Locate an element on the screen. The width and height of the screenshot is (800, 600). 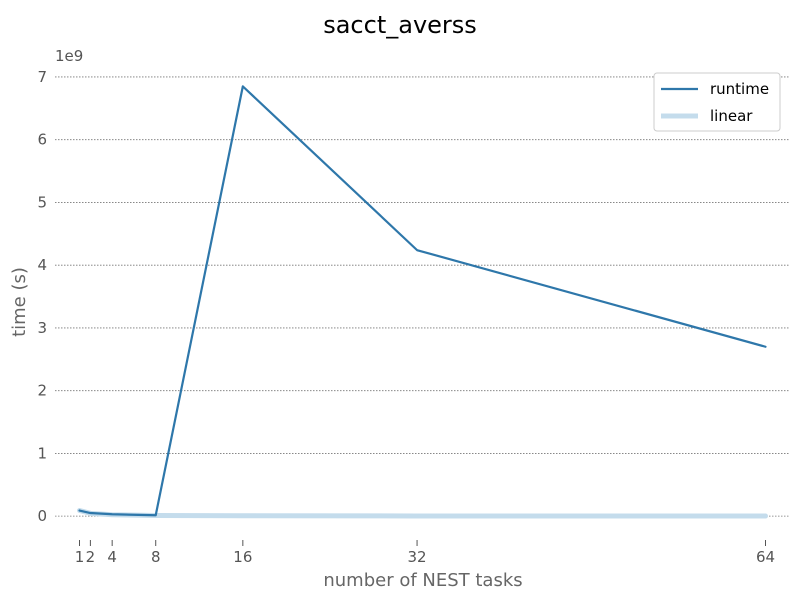
x-axis-ticks: 1 2 4 8 16 32 64 is located at coordinates (425, 553).